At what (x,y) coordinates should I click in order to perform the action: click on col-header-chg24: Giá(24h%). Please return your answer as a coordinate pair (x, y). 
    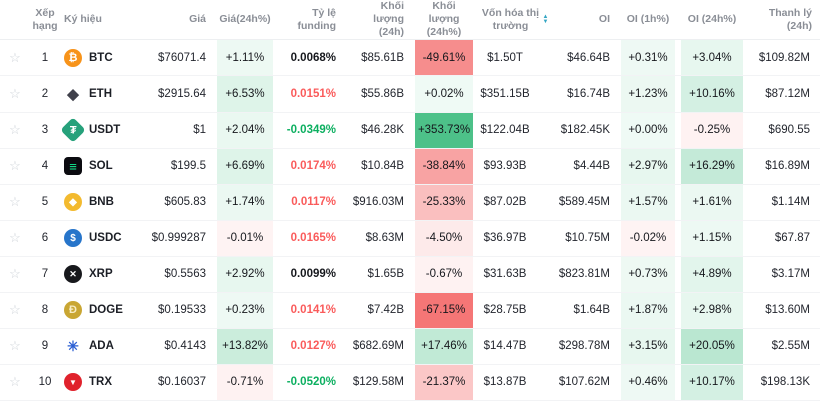
    Looking at the image, I should click on (245, 19).